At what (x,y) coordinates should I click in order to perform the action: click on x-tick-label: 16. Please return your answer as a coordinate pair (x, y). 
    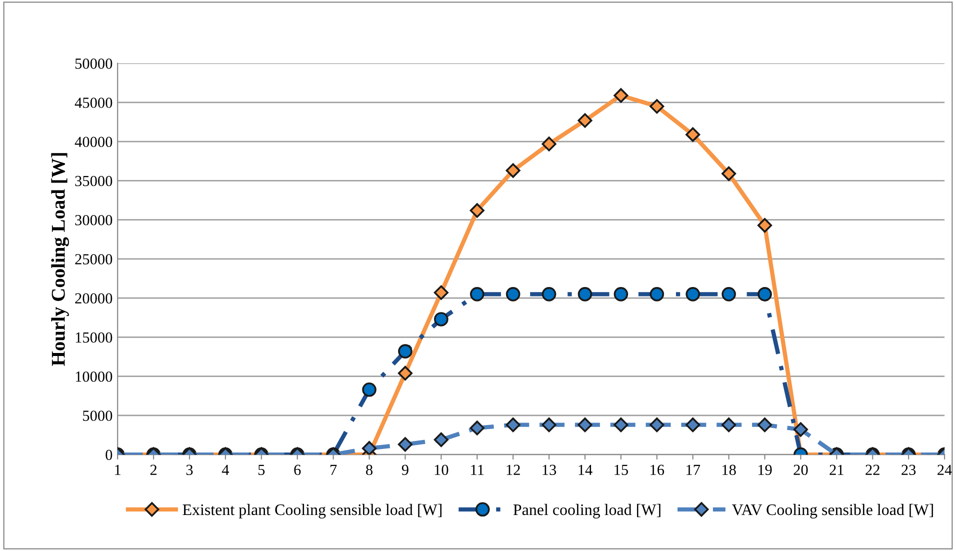
    Looking at the image, I should click on (657, 470).